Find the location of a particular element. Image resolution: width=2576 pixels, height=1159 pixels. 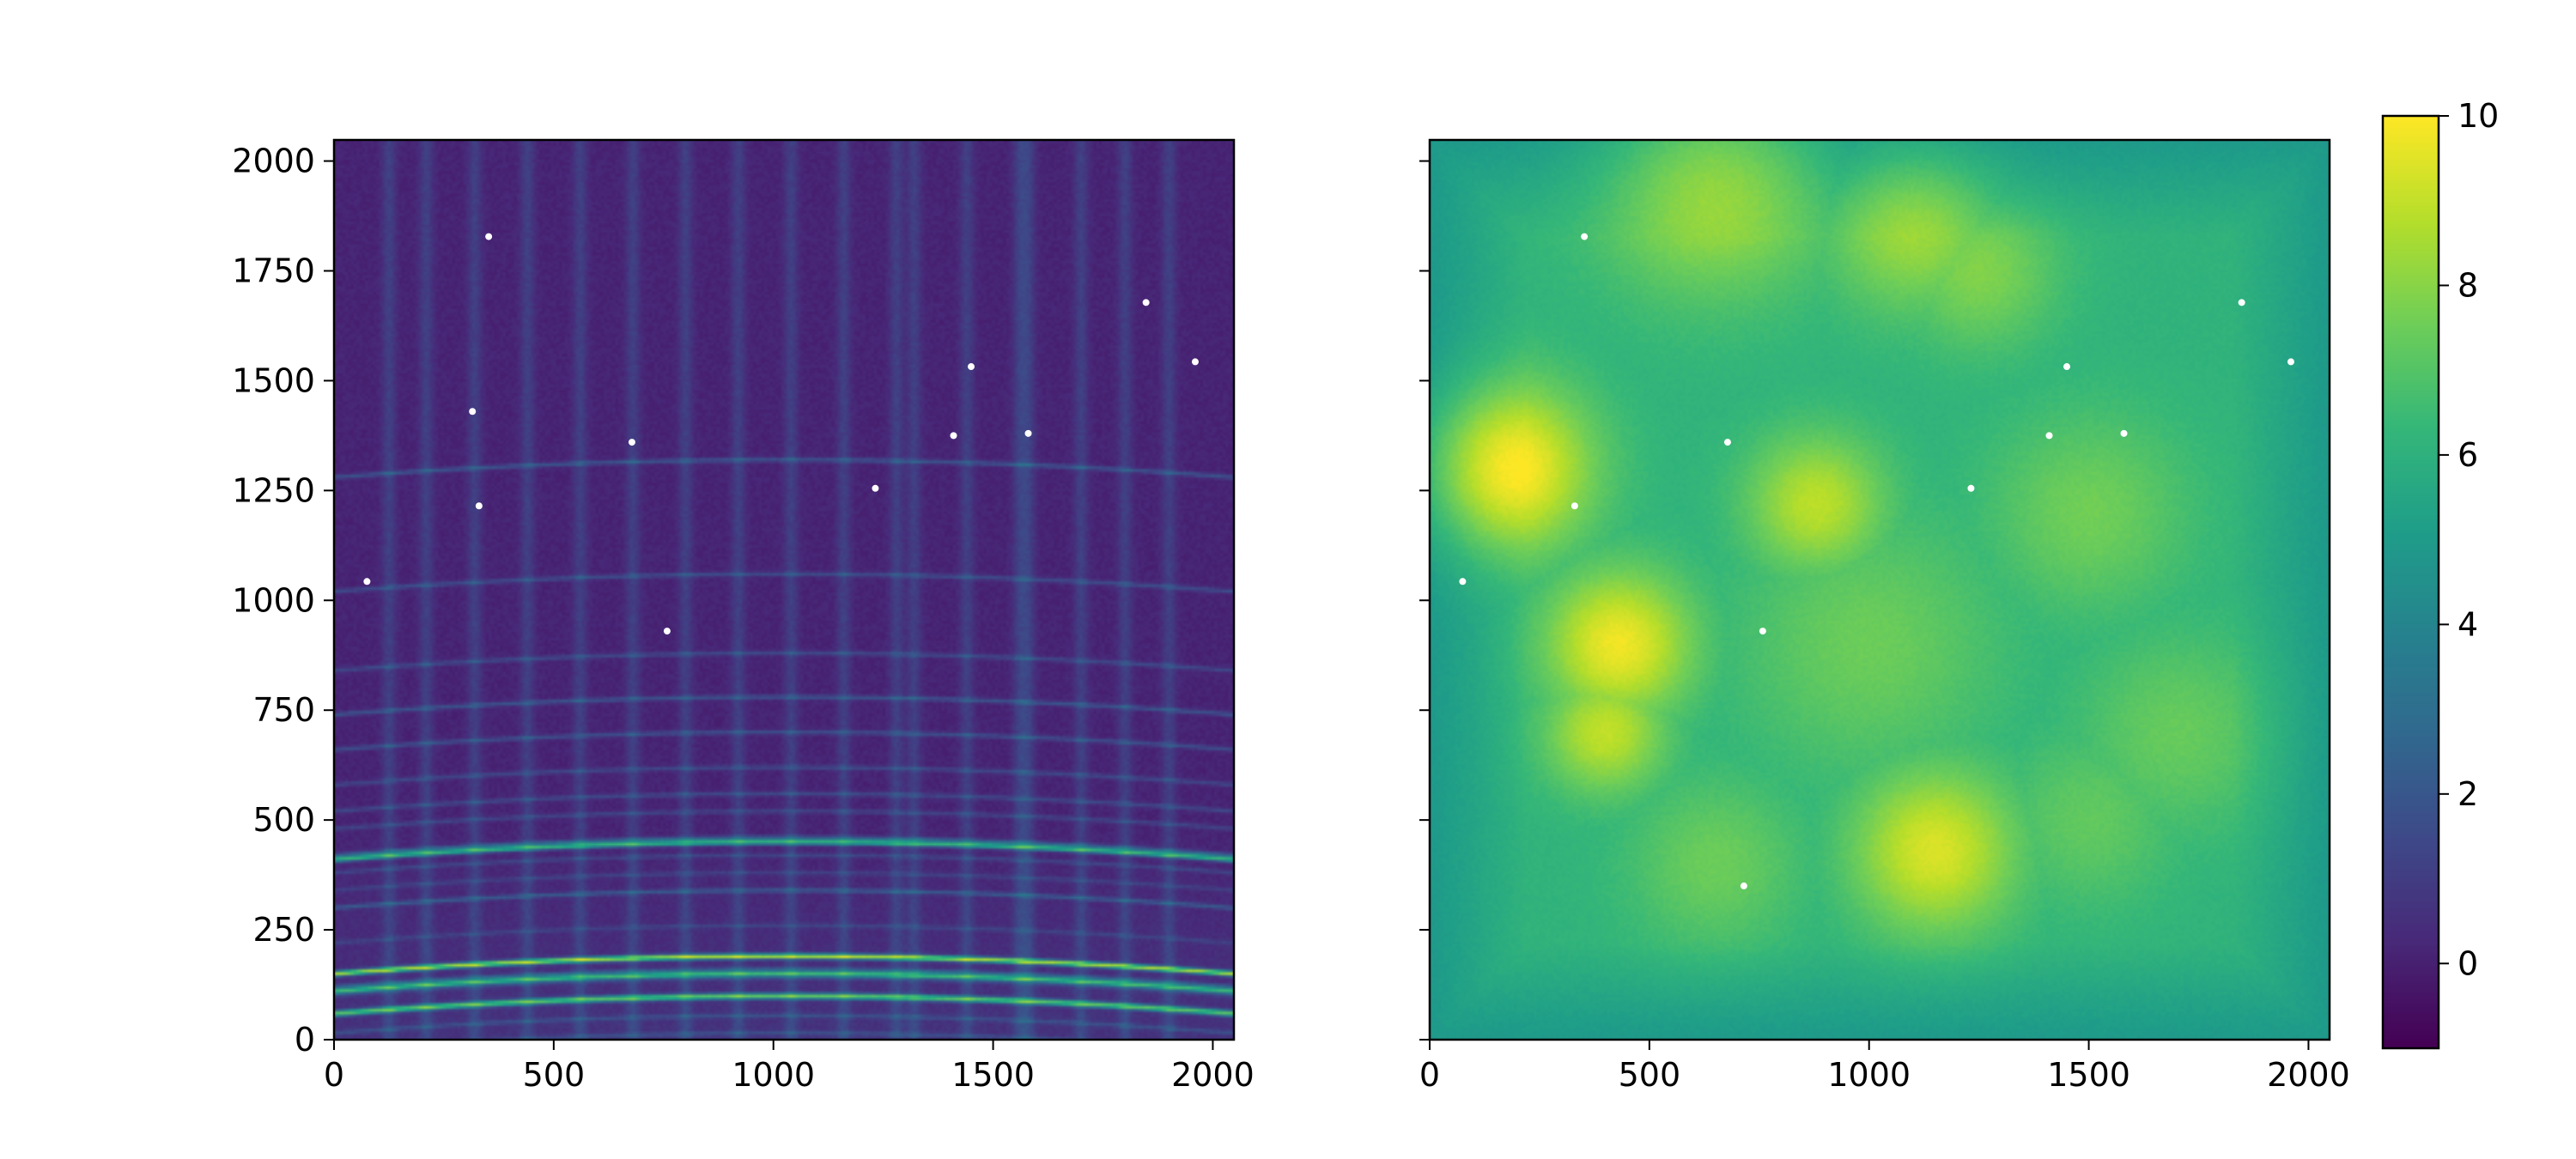

y-tick-label: 500 is located at coordinates (283, 820).